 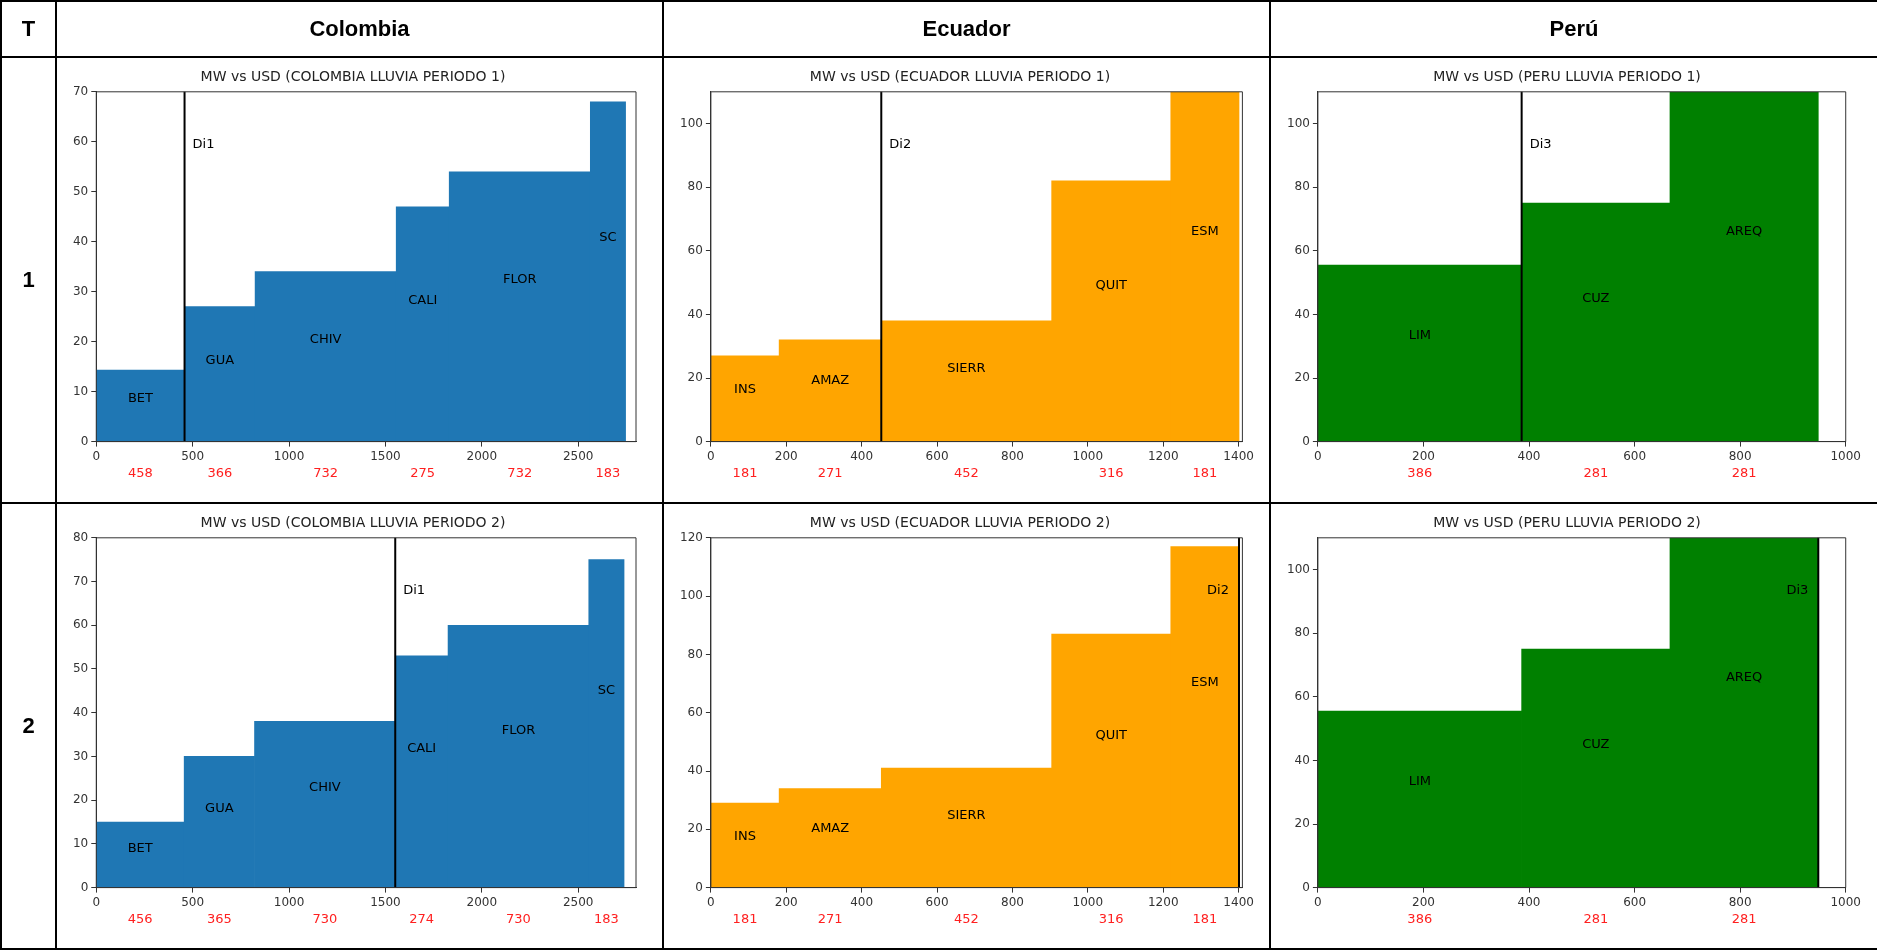 I want to click on x-tick-label: 1200, so click(x=1163, y=901).